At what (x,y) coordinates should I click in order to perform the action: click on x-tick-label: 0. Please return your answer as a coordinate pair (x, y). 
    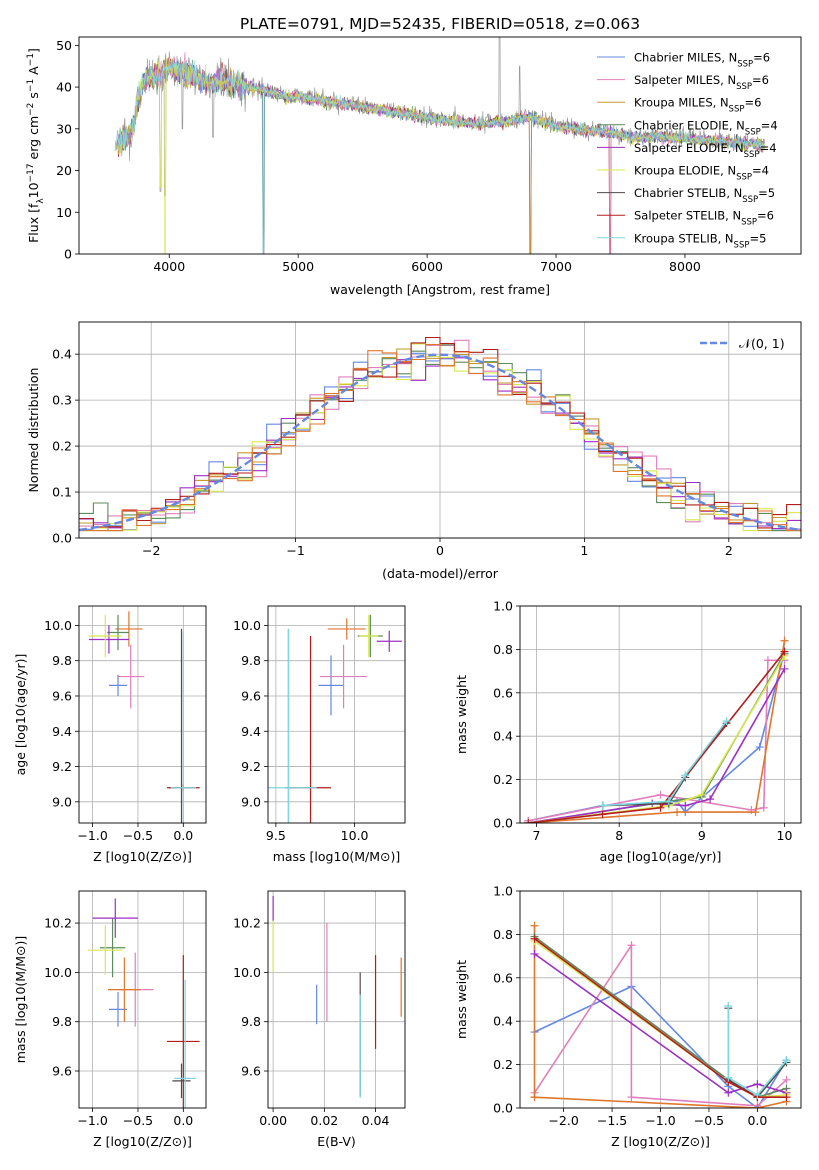
    Looking at the image, I should click on (440, 550).